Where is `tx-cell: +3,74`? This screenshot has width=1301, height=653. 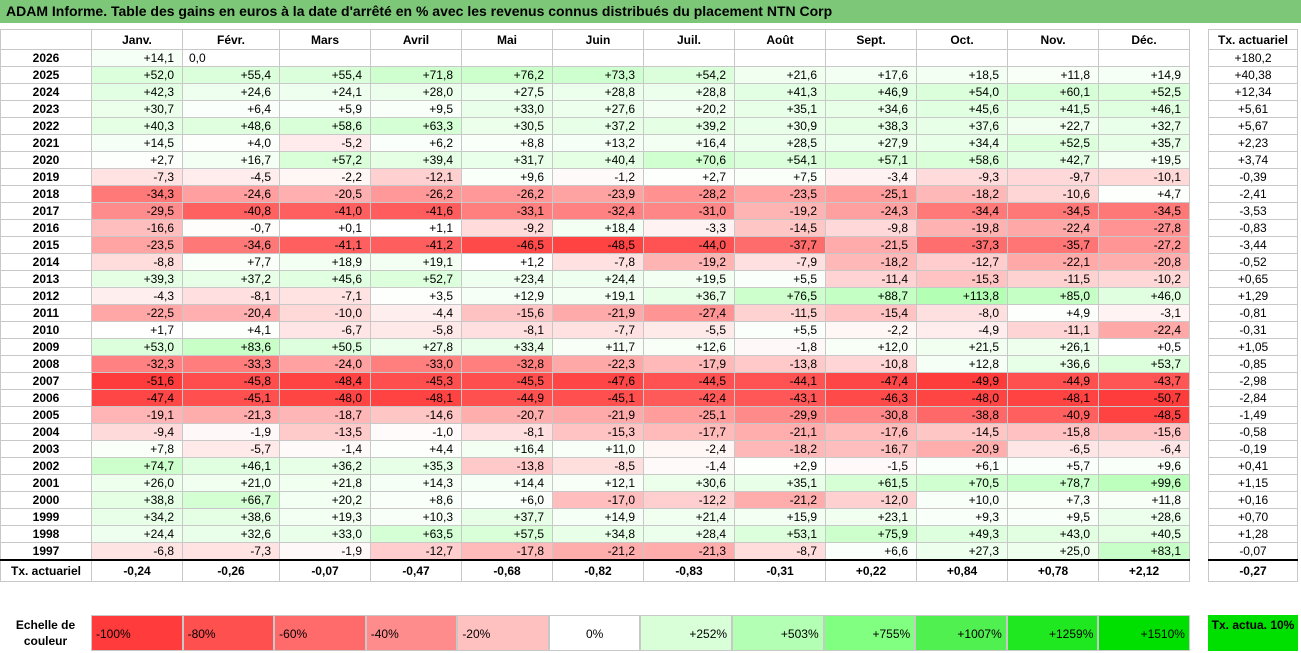
tx-cell: +3,74 is located at coordinates (1253, 160).